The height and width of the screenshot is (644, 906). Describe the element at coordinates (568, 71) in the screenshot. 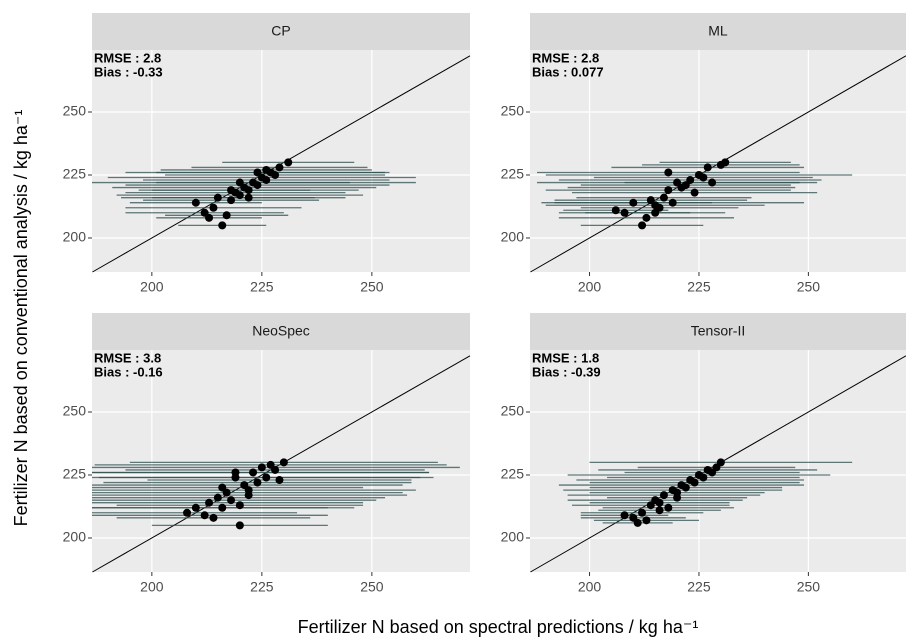

I see `annotation: Bias : 0.077` at that location.